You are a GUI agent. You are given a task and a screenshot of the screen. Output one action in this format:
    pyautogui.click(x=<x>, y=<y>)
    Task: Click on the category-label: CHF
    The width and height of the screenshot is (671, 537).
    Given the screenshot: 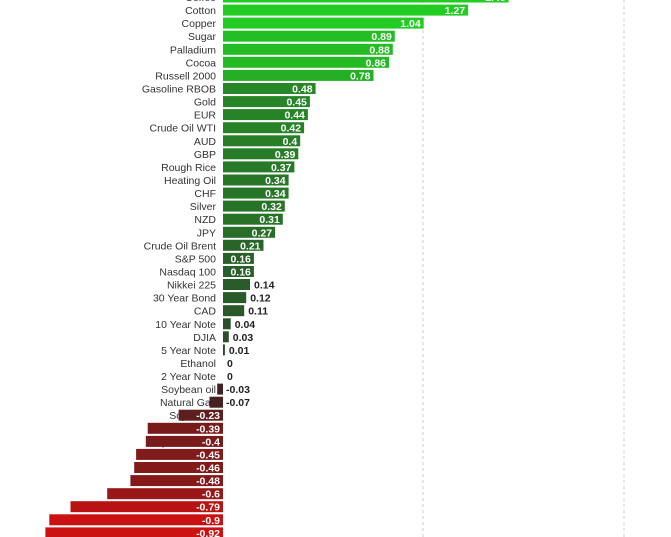 What is the action you would take?
    pyautogui.click(x=205, y=194)
    